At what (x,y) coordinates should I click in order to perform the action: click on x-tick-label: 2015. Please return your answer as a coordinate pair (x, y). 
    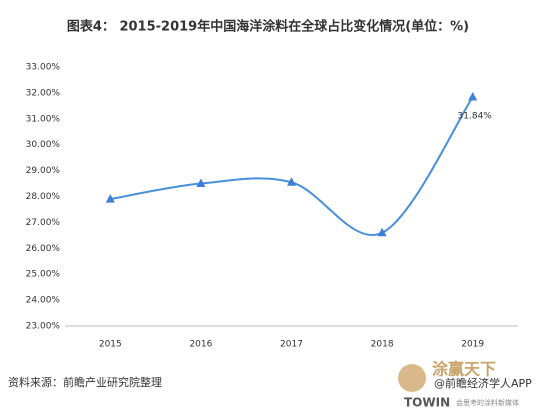
    Looking at the image, I should click on (110, 345).